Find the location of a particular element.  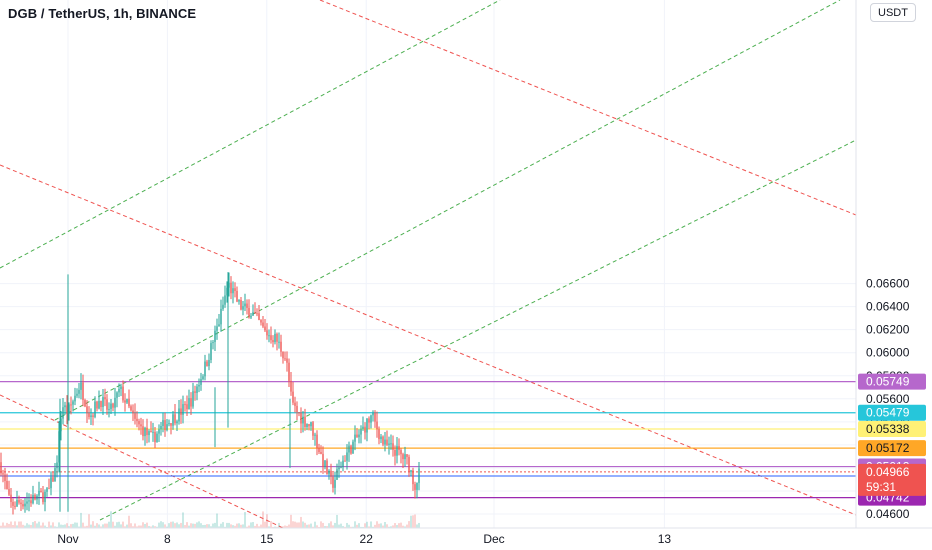

x-tick-label: 8 is located at coordinates (167, 539).